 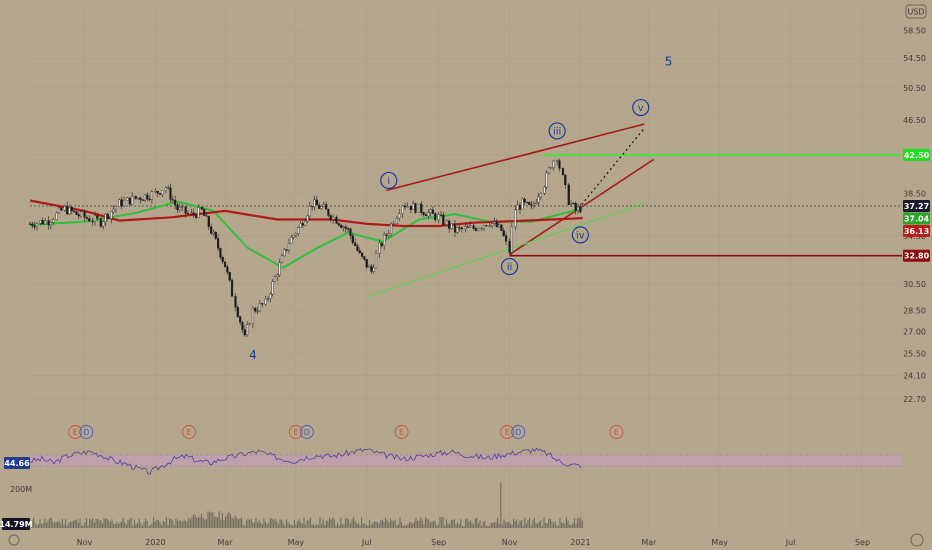 What do you see at coordinates (917, 540) in the screenshot?
I see `settings-icon-right` at bounding box center [917, 540].